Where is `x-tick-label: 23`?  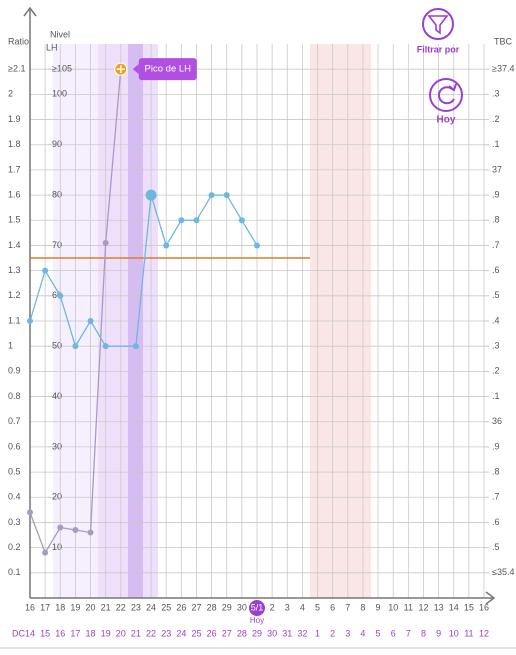 x-tick-label: 23 is located at coordinates (136, 607).